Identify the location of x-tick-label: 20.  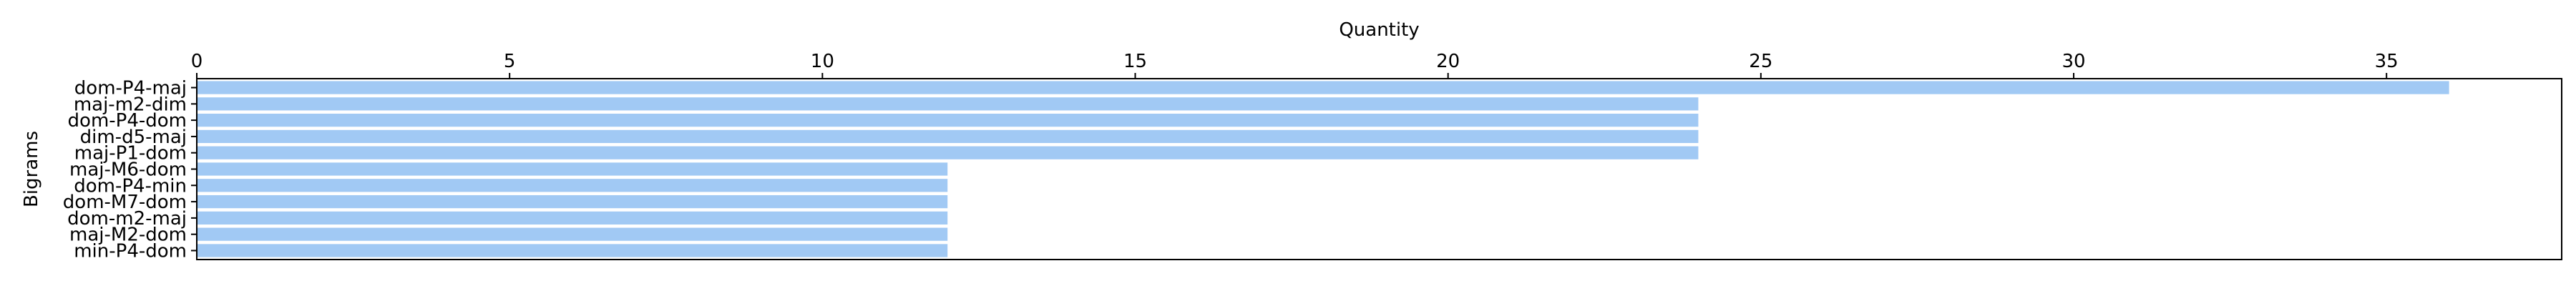
(1448, 61).